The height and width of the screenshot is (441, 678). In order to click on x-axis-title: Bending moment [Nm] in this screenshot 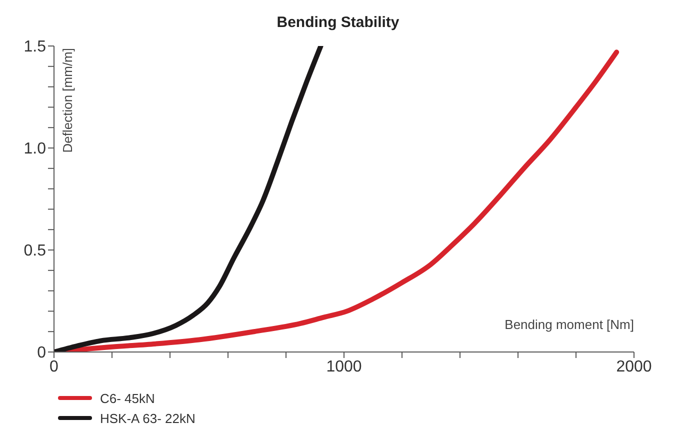, I will do `click(569, 324)`.